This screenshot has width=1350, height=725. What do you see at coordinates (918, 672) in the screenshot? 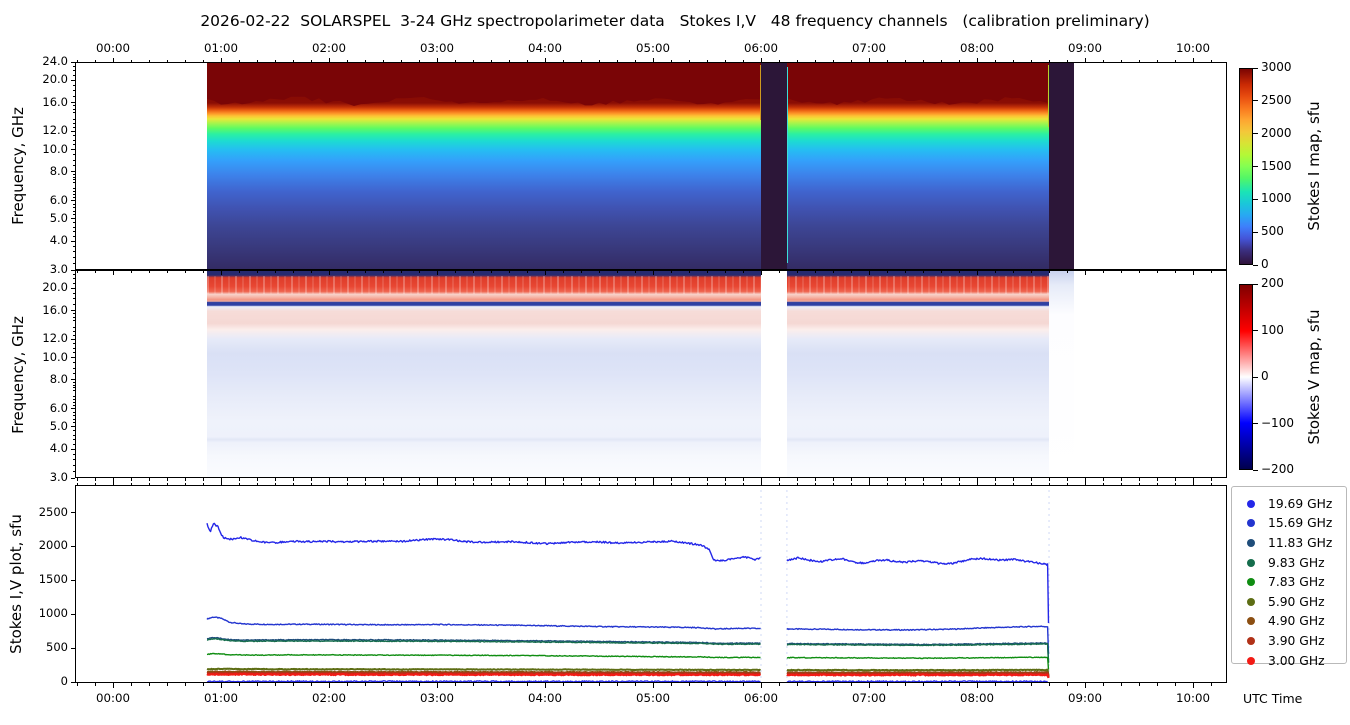
I see `series-5-90-ghz-i` at bounding box center [918, 672].